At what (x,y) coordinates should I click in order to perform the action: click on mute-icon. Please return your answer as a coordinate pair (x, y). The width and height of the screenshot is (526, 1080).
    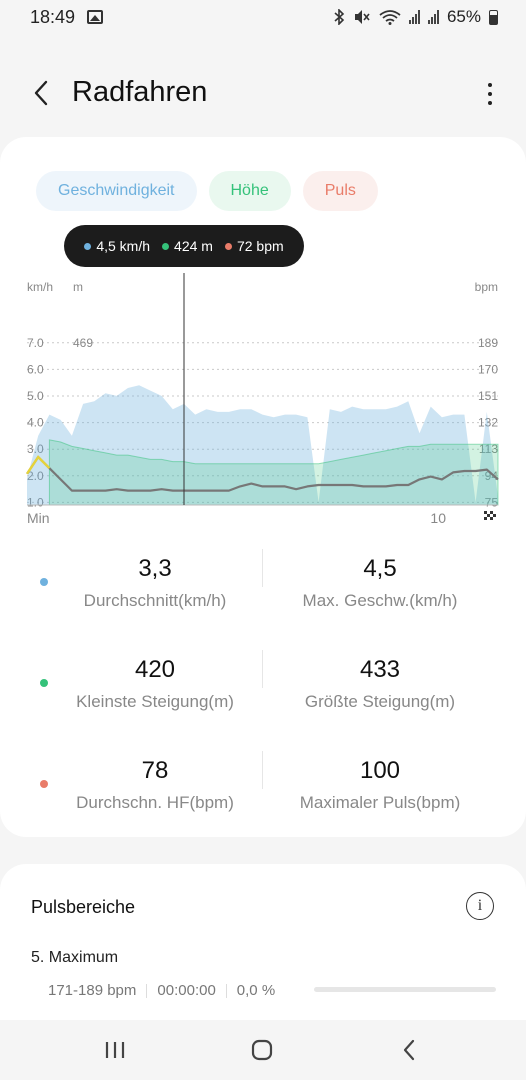
    Looking at the image, I should click on (362, 17).